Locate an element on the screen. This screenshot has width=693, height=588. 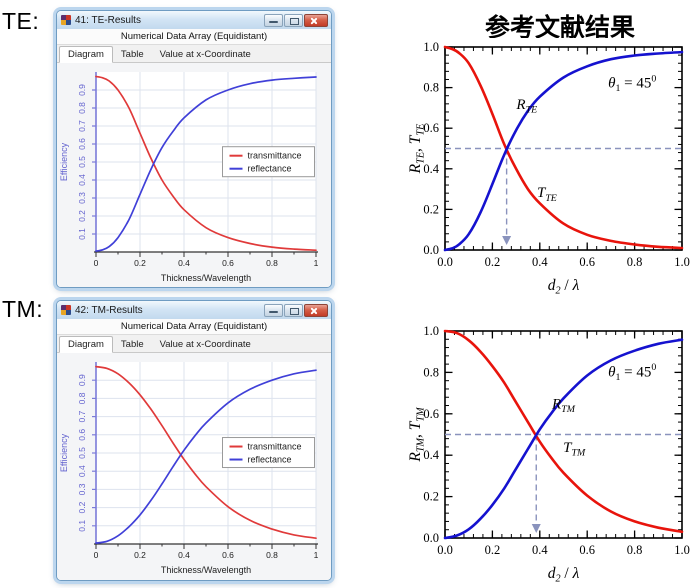
T_TE-curve is located at coordinates (563, 147).